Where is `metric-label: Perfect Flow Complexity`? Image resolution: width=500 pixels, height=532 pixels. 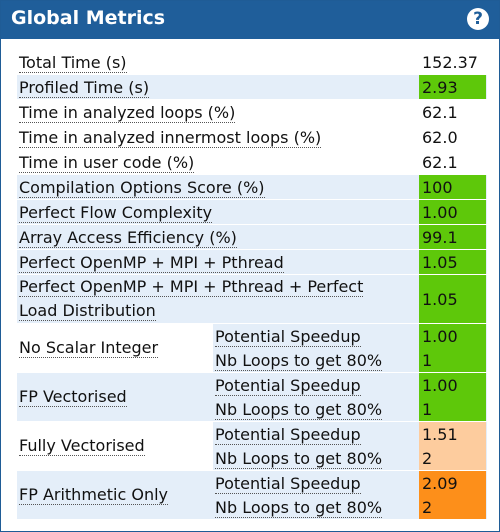
metric-label: Perfect Flow Complexity is located at coordinates (116, 212).